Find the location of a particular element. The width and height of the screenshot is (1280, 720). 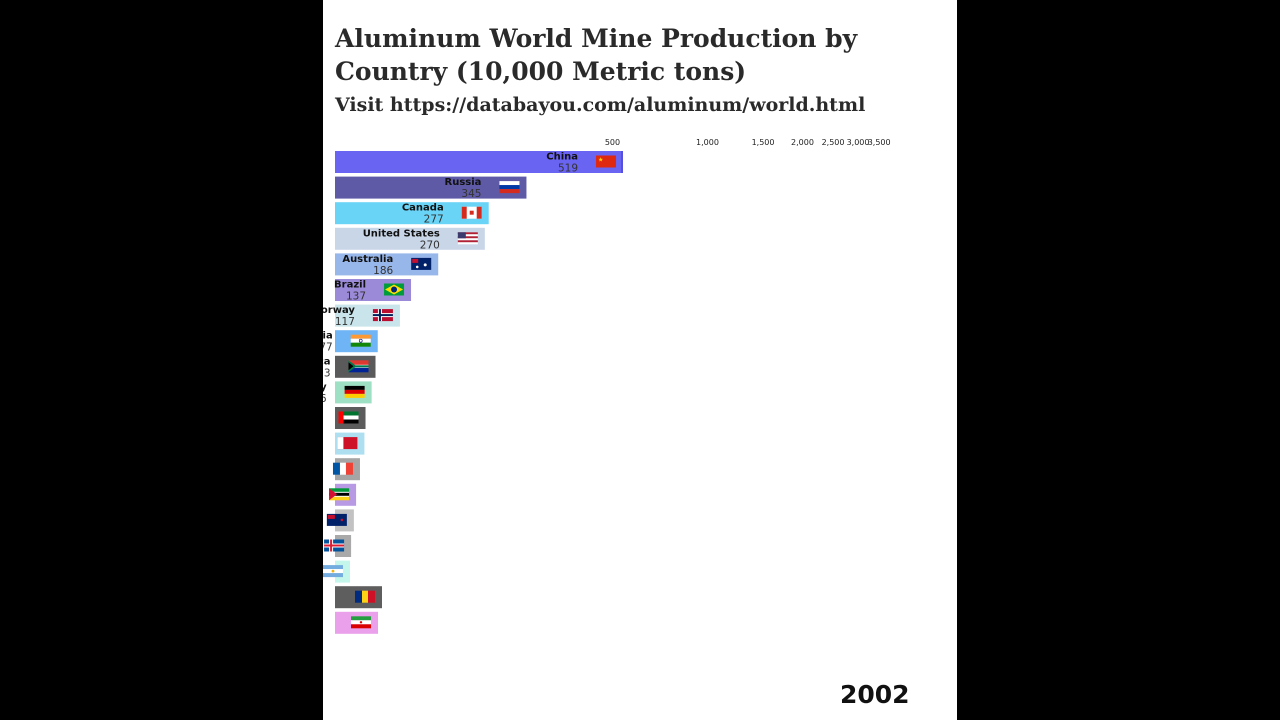

bar-group: Germany66 is located at coordinates (347, 393).